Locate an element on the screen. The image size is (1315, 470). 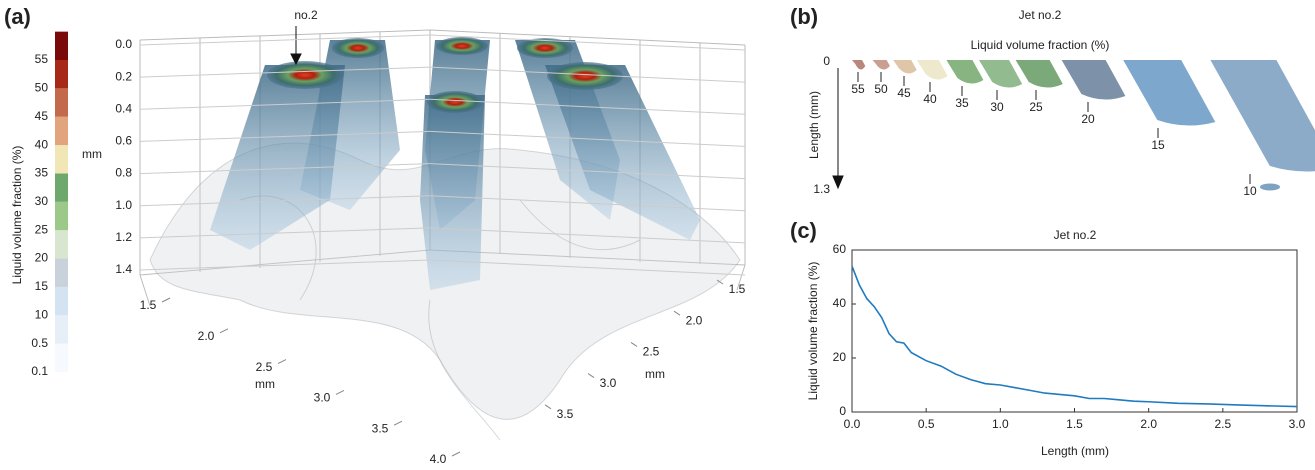
level-label: 45 is located at coordinates (904, 93).